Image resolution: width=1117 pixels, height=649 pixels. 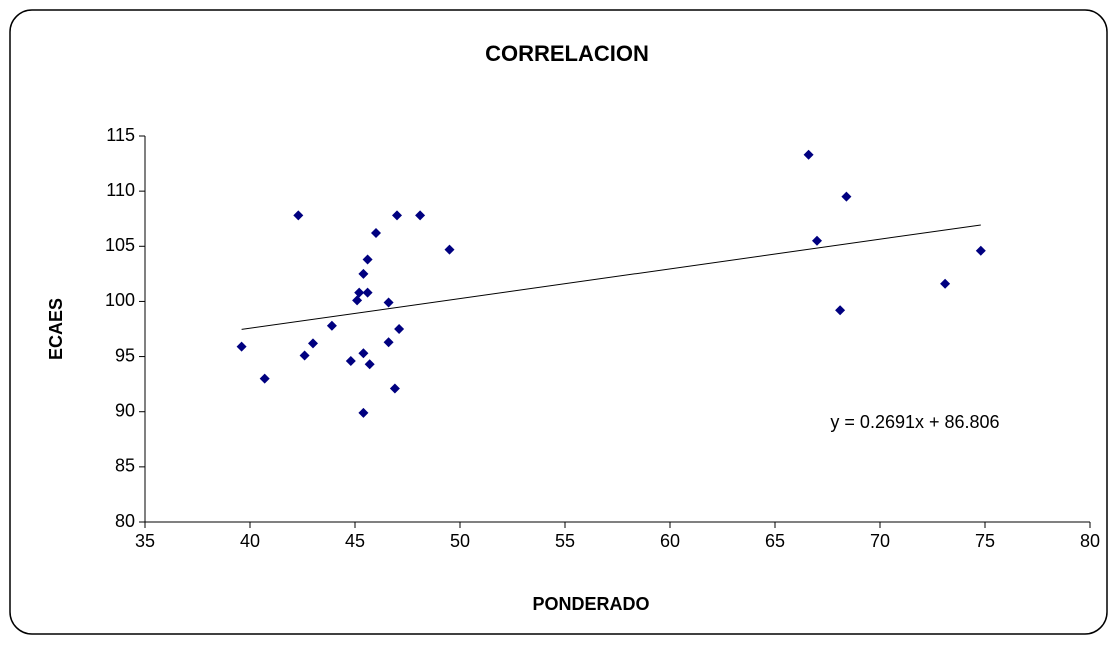 What do you see at coordinates (355, 541) in the screenshot?
I see `x-tick-label: 45` at bounding box center [355, 541].